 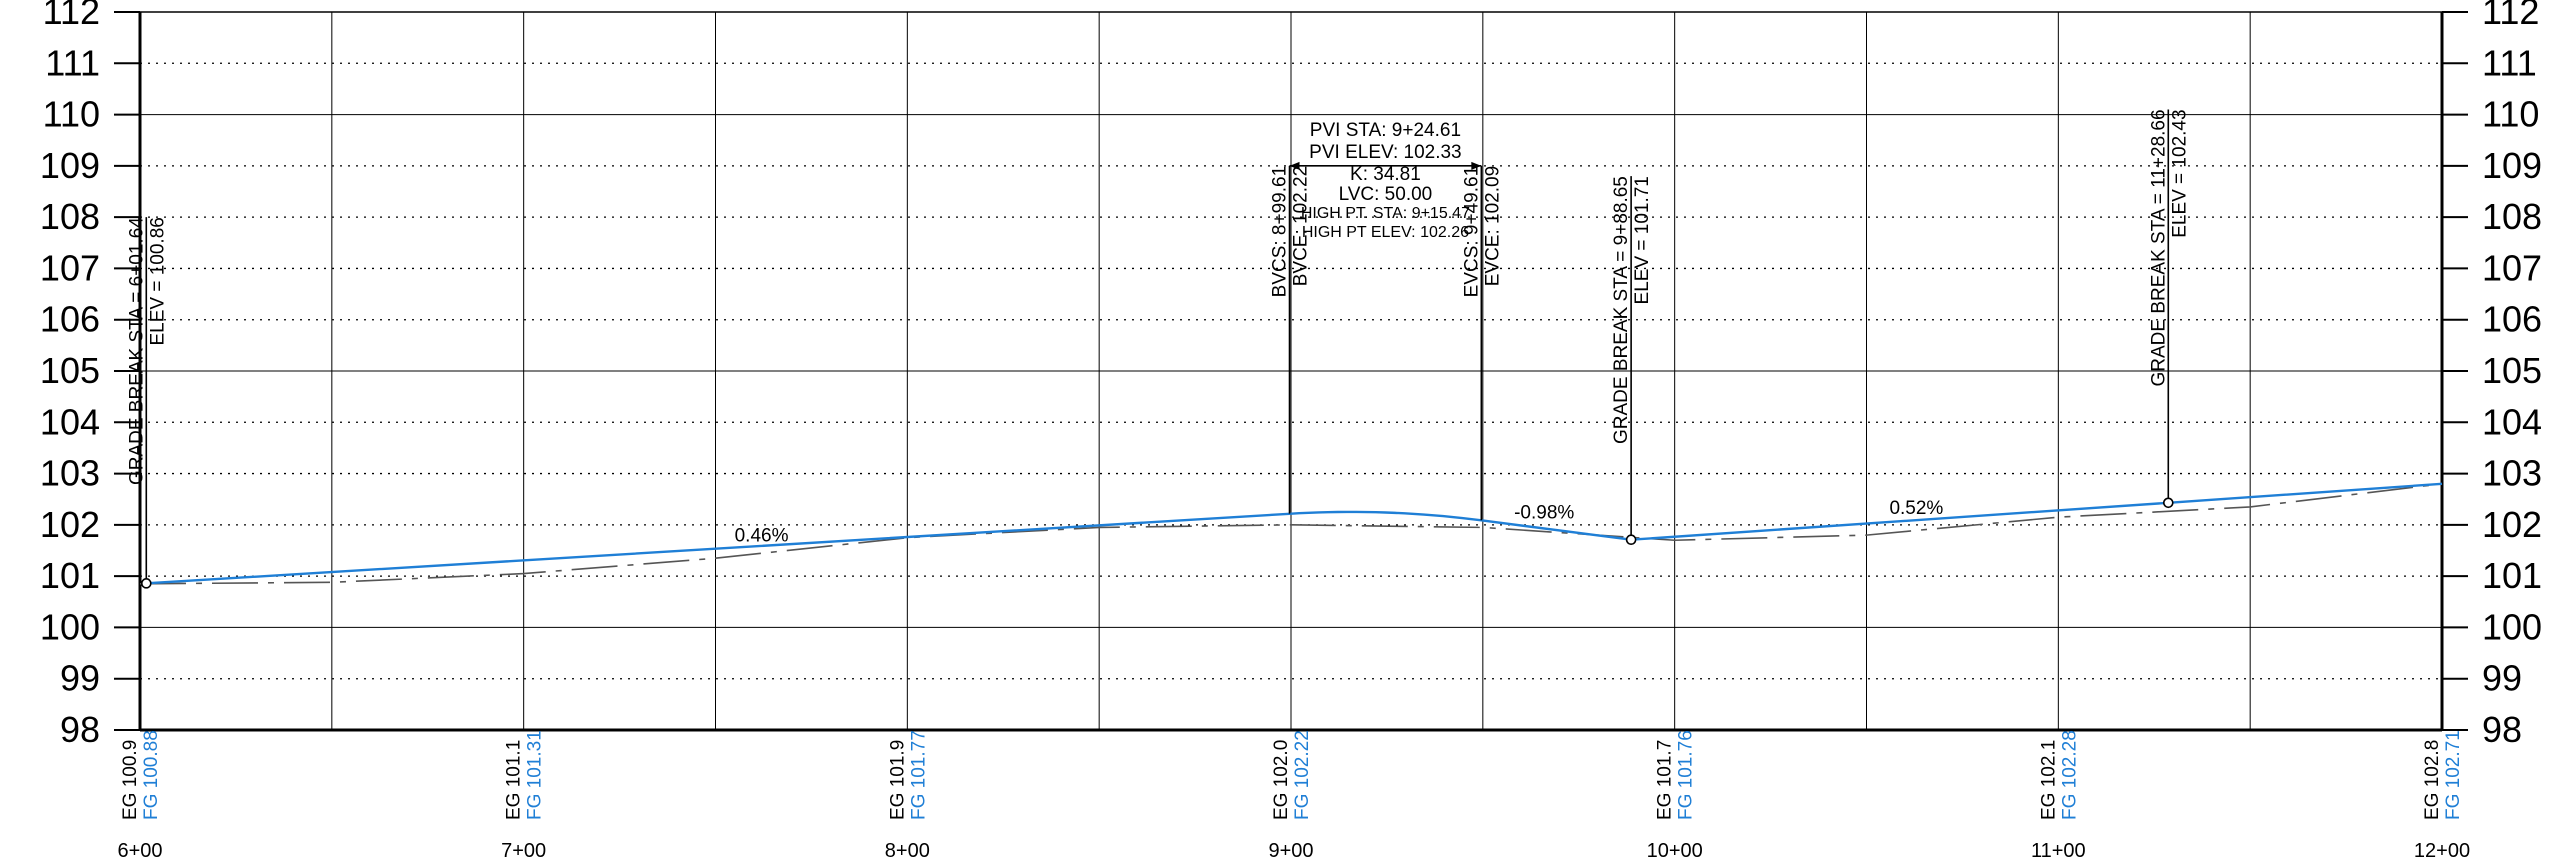 I want to click on y-tick-label-left: 105, so click(x=70, y=370).